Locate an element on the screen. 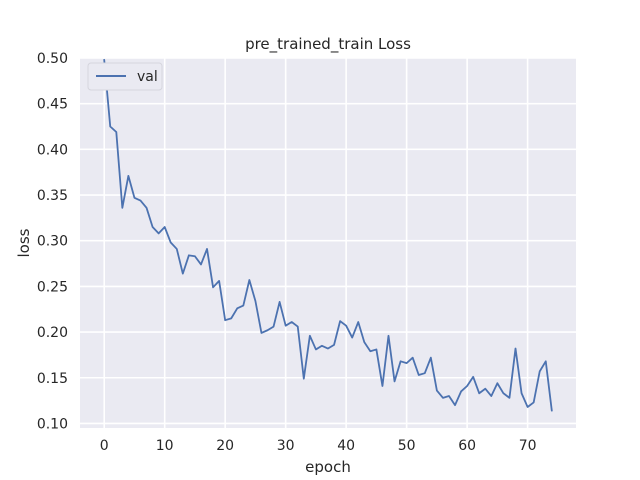 This screenshot has height=480, width=640. y-tick-label: 0.50 is located at coordinates (52, 59).